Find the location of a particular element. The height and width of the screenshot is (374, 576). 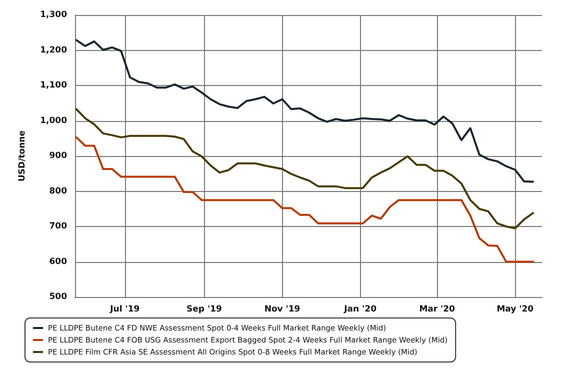

y-tick-label: 1,300 is located at coordinates (54, 15).